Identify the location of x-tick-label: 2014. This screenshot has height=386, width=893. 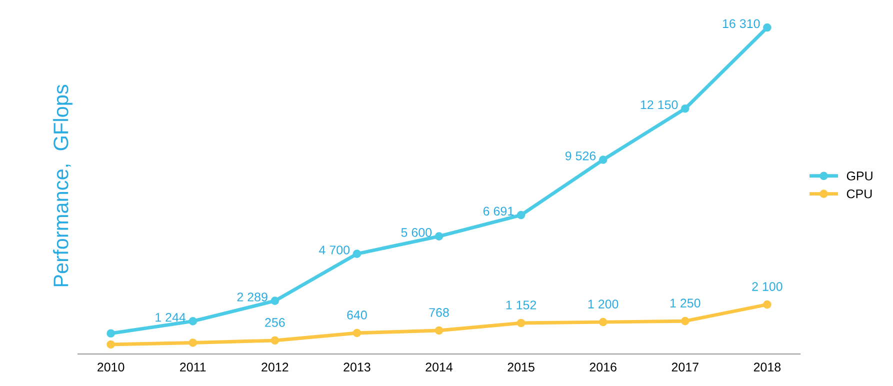
(439, 367).